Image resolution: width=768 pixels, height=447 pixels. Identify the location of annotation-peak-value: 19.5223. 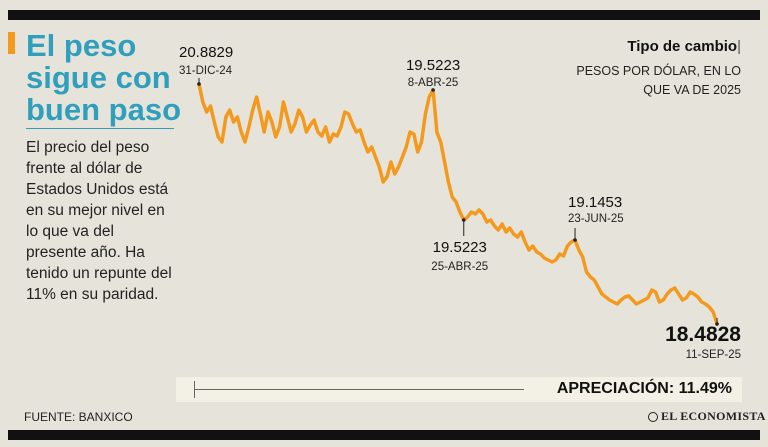
(433, 65).